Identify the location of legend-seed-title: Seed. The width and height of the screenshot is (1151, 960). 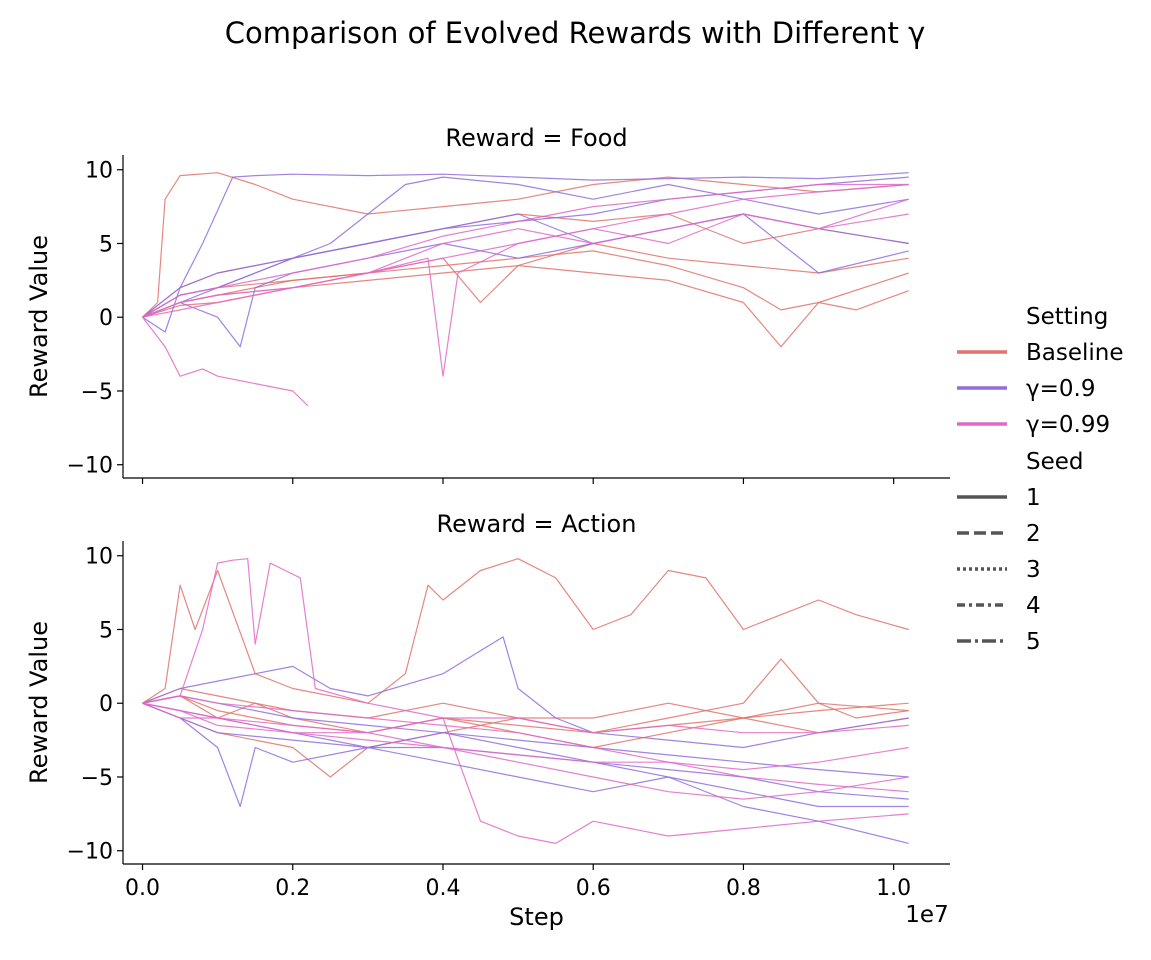
(1055, 462).